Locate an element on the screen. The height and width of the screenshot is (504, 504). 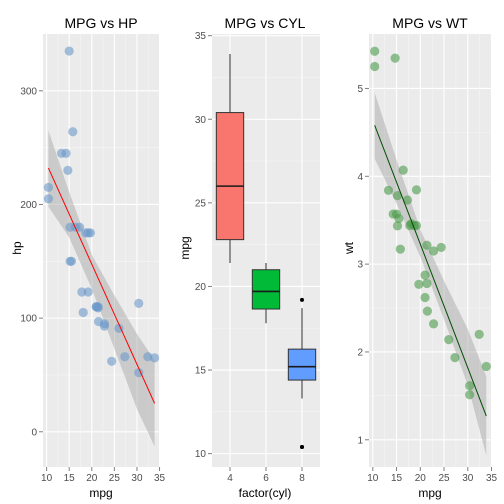
y-tick-label: 300 is located at coordinates (28, 91).